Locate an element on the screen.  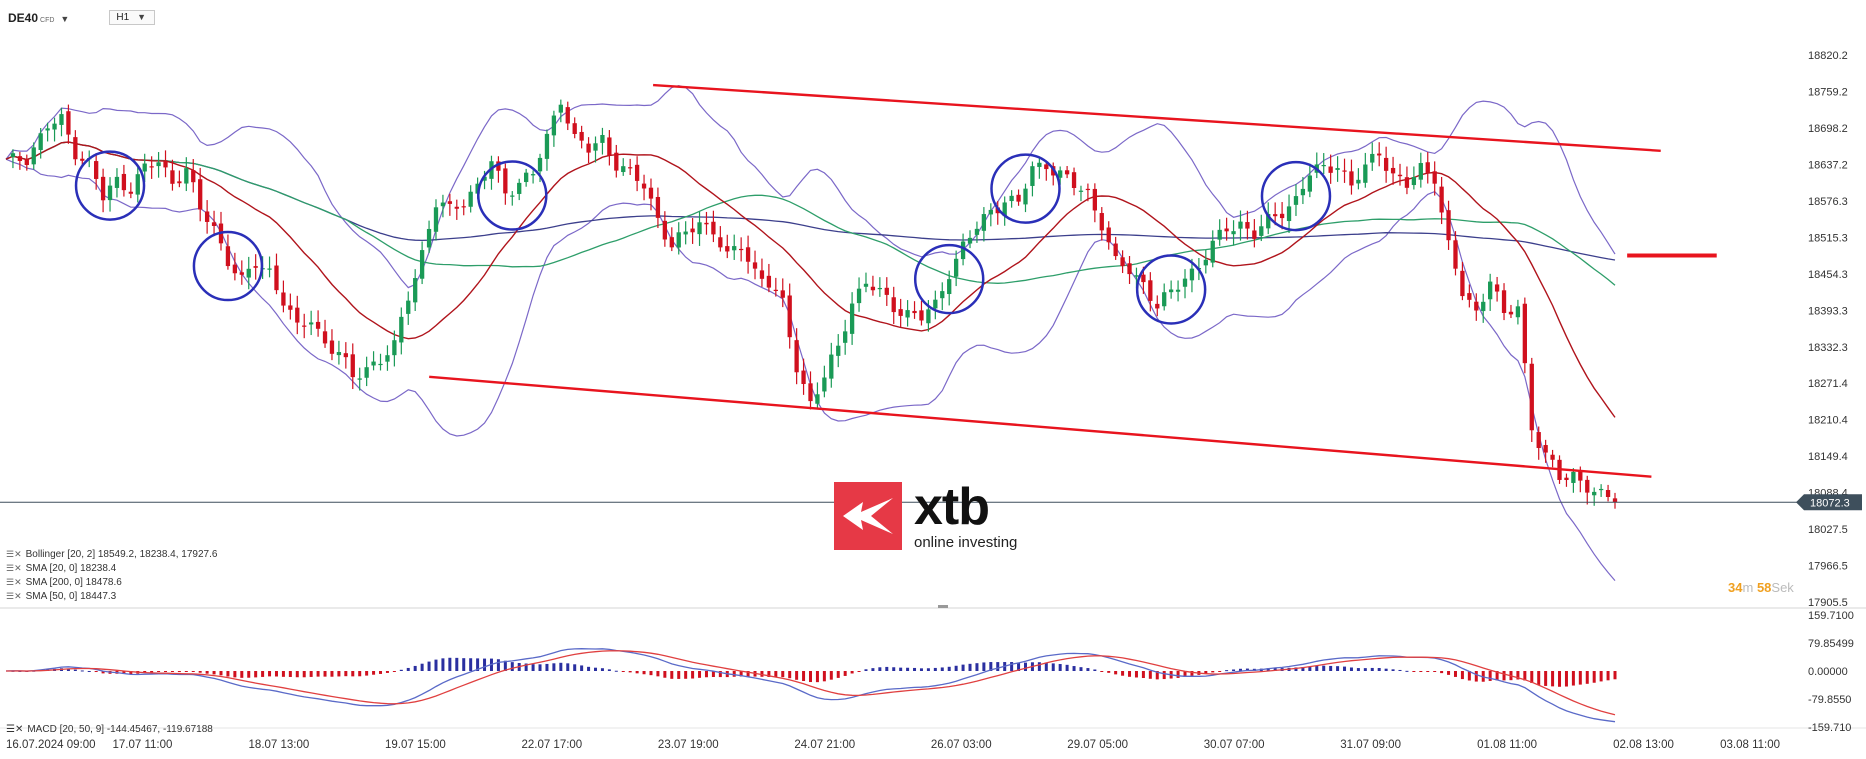
time-tick-label: 19.07 15:00 is located at coordinates (415, 745).